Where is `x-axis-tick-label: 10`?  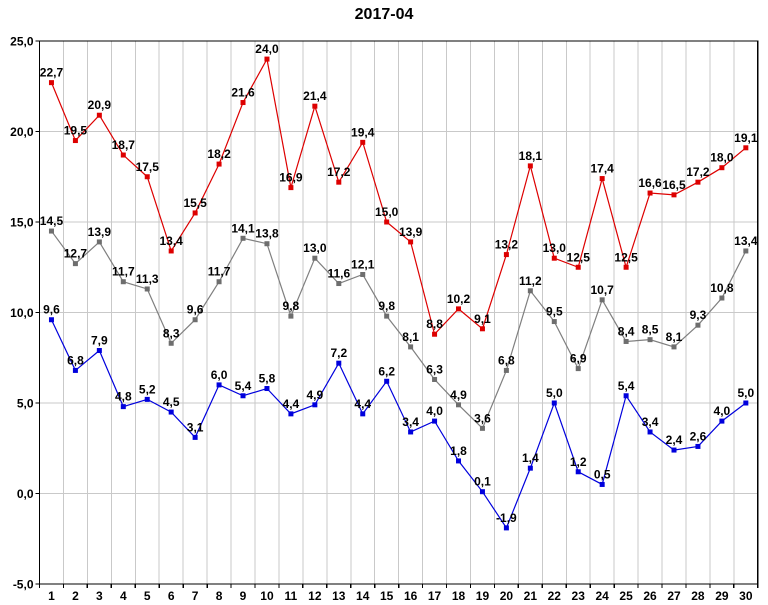
x-axis-tick-label: 10 is located at coordinates (267, 596).